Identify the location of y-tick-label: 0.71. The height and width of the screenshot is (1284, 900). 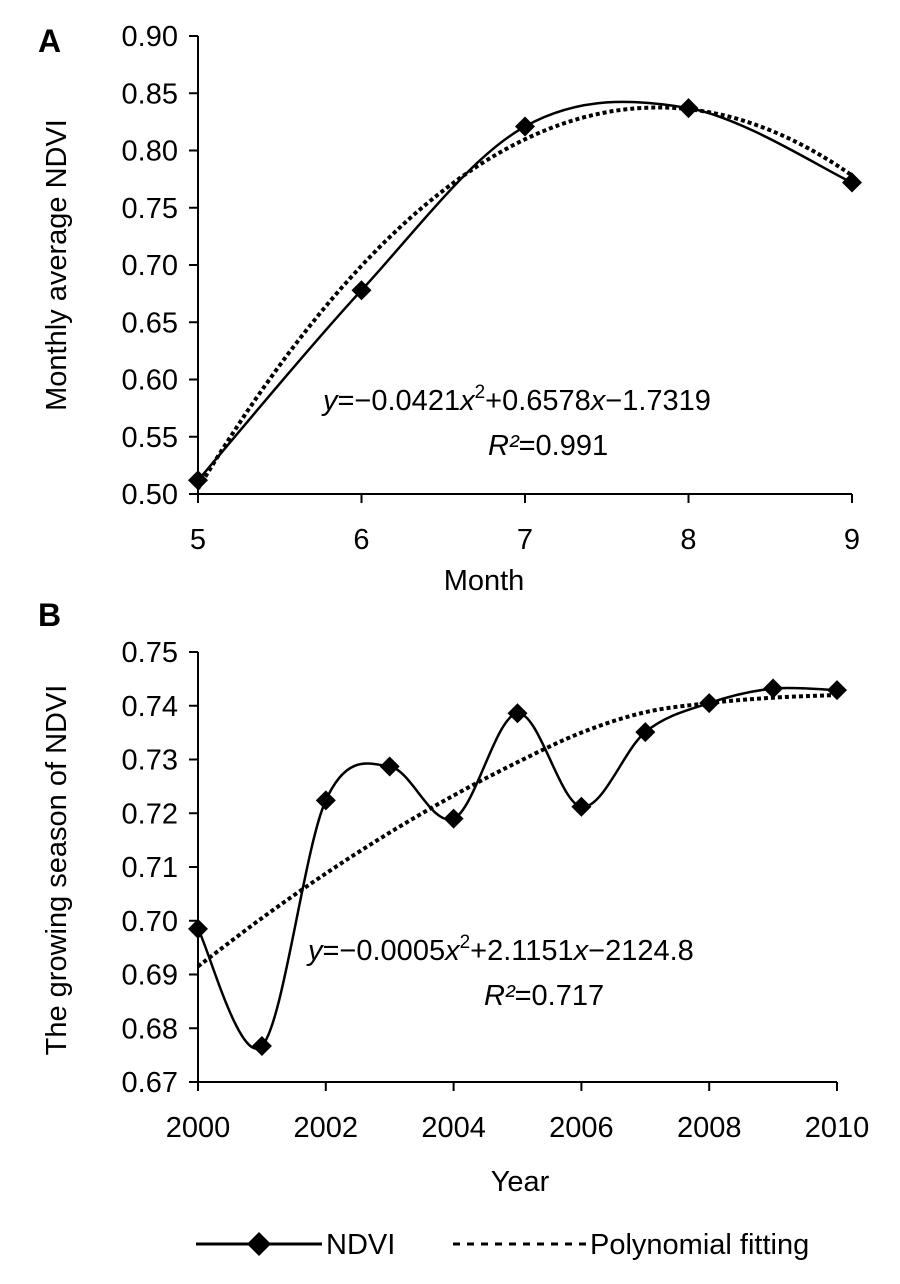
(150, 868).